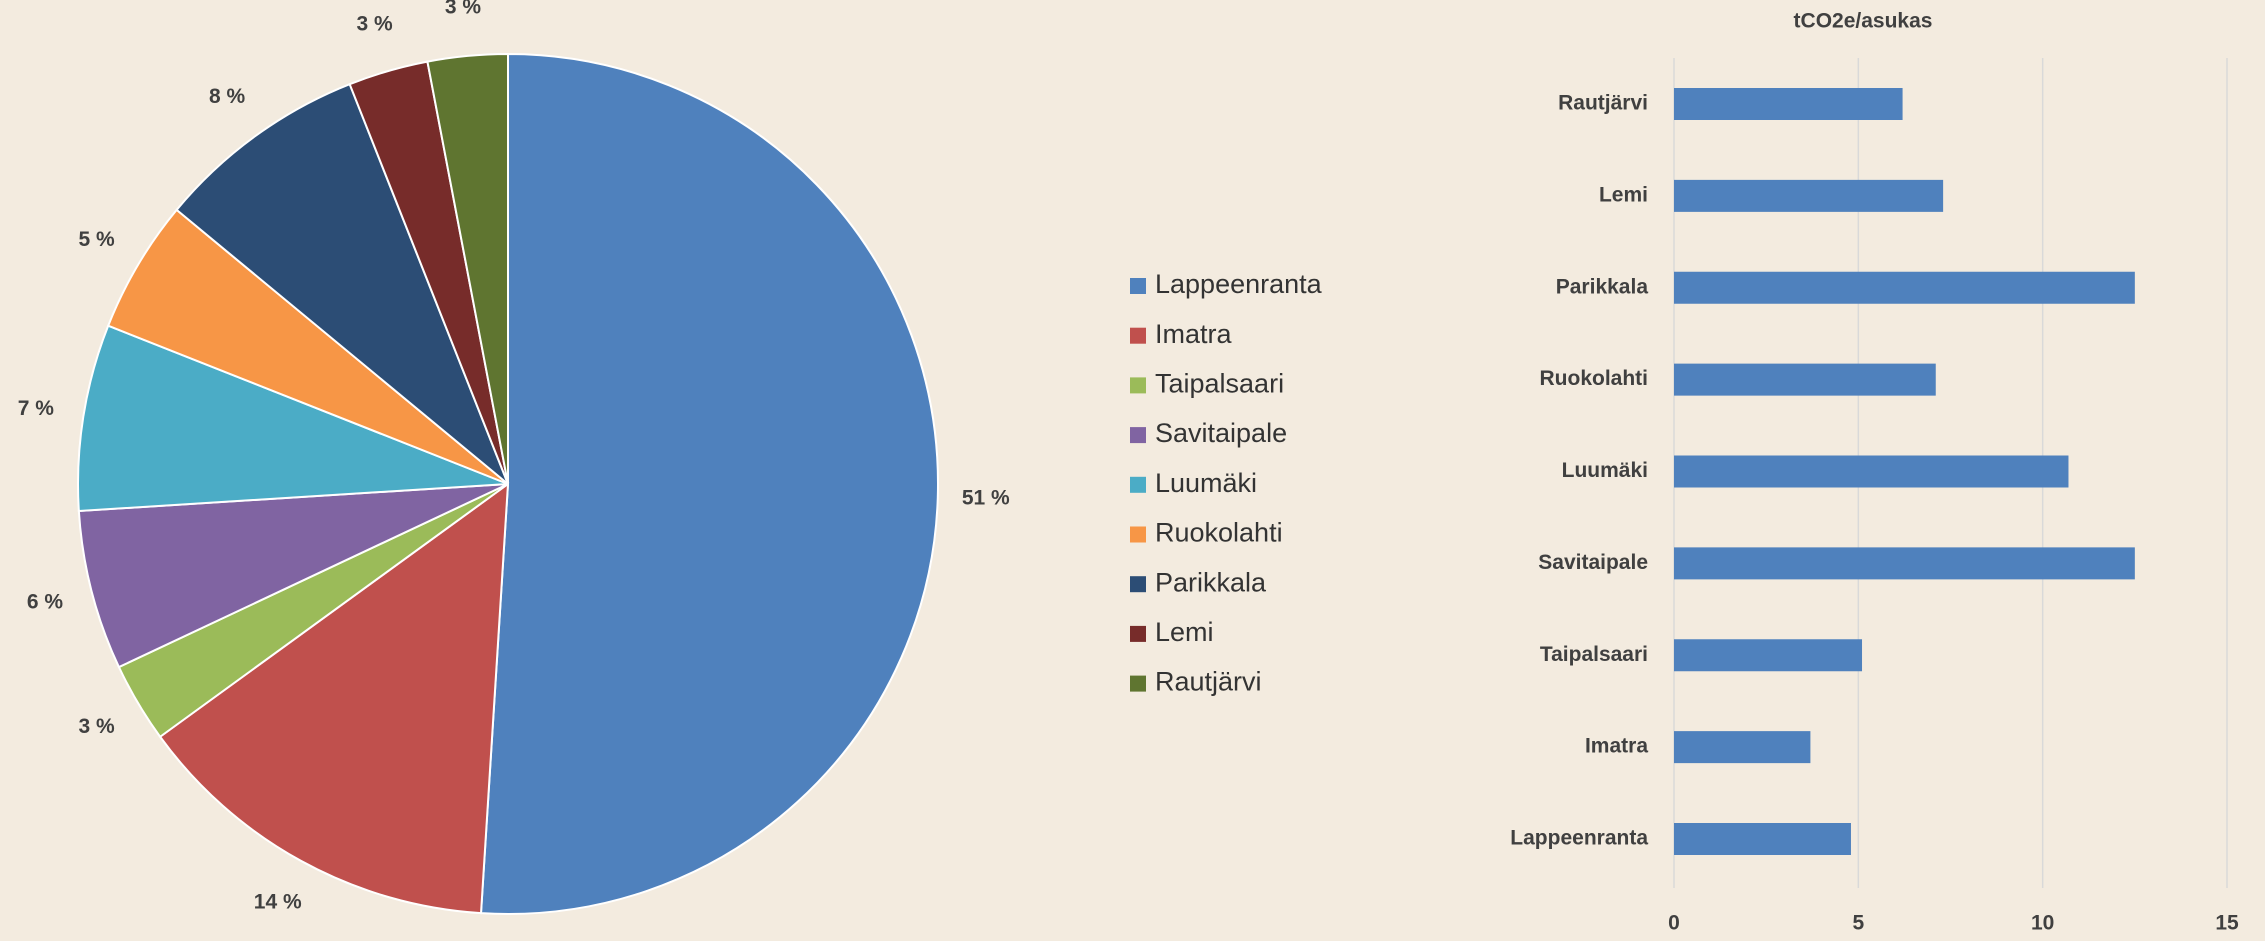 This screenshot has height=941, width=2265. I want to click on y-tick-label: Taipalsaari, so click(1594, 654).